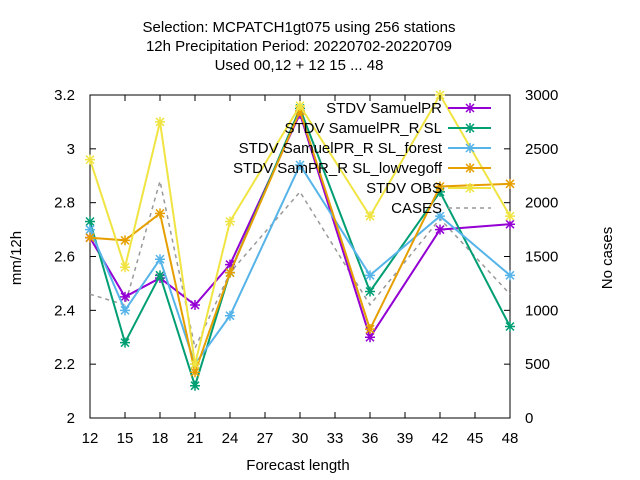 The image size is (640, 480). What do you see at coordinates (297, 465) in the screenshot?
I see `x-axis-label: Forecast length` at bounding box center [297, 465].